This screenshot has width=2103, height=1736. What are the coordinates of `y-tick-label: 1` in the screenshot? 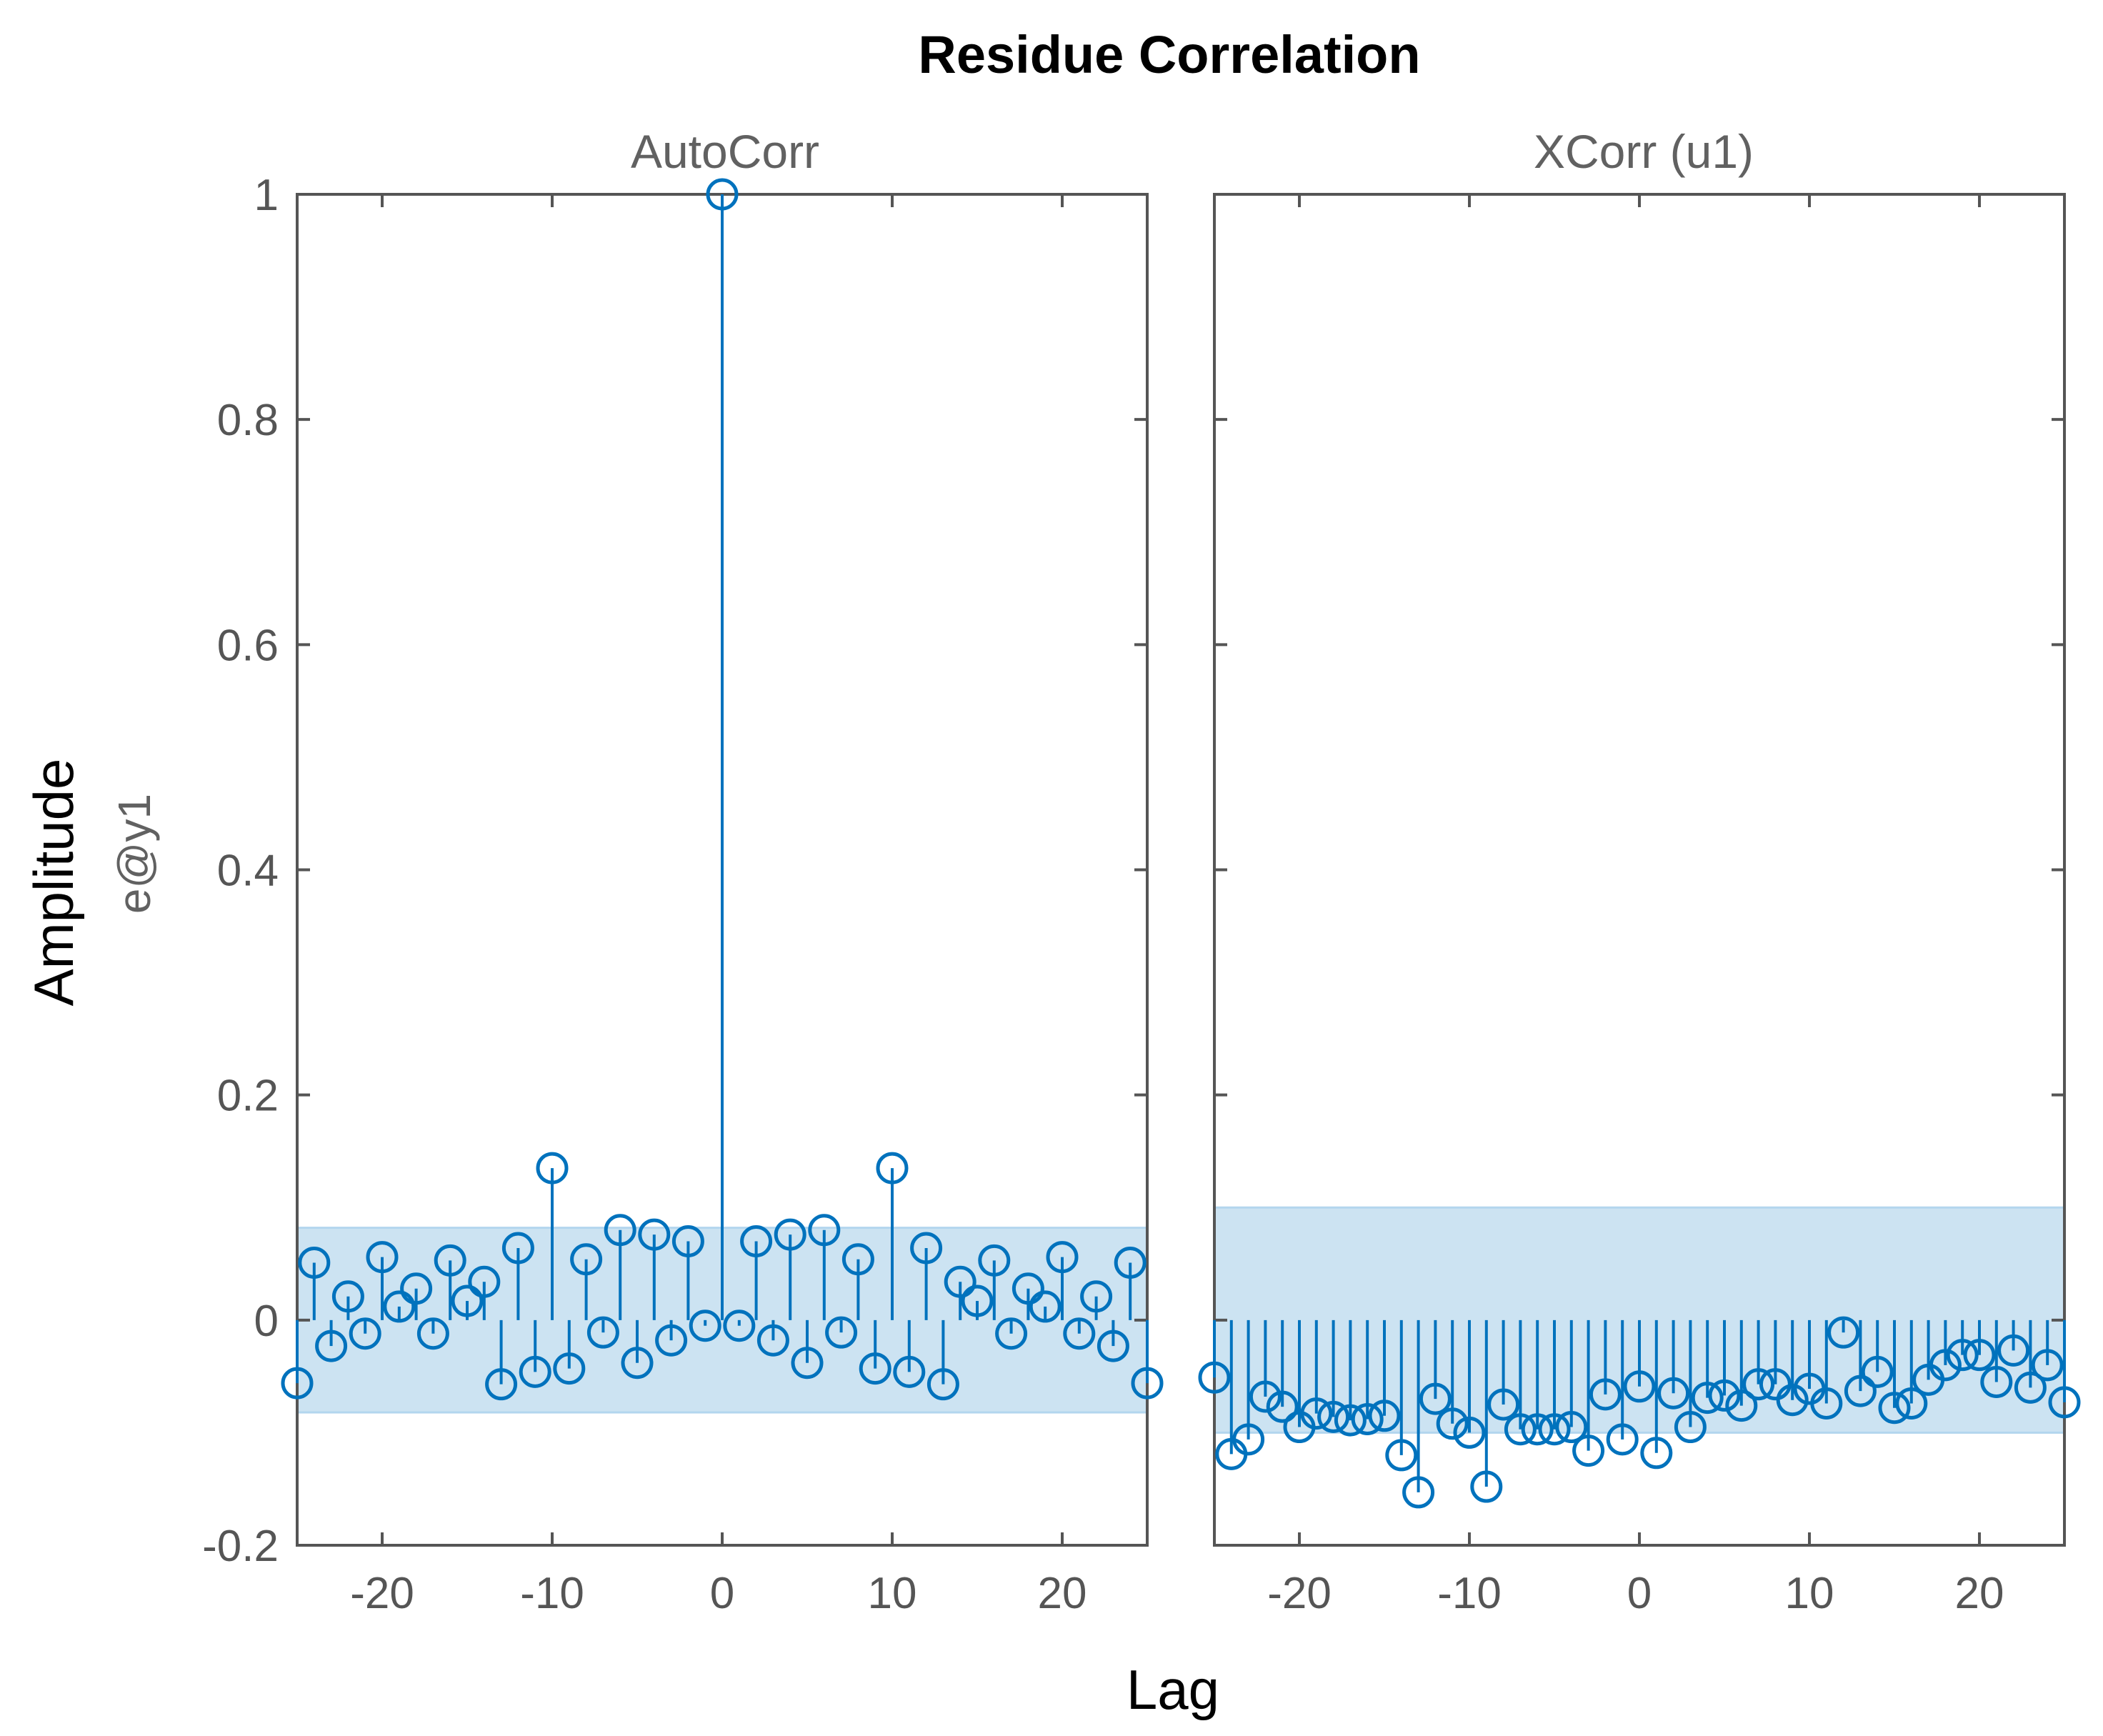 It's located at (266, 195).